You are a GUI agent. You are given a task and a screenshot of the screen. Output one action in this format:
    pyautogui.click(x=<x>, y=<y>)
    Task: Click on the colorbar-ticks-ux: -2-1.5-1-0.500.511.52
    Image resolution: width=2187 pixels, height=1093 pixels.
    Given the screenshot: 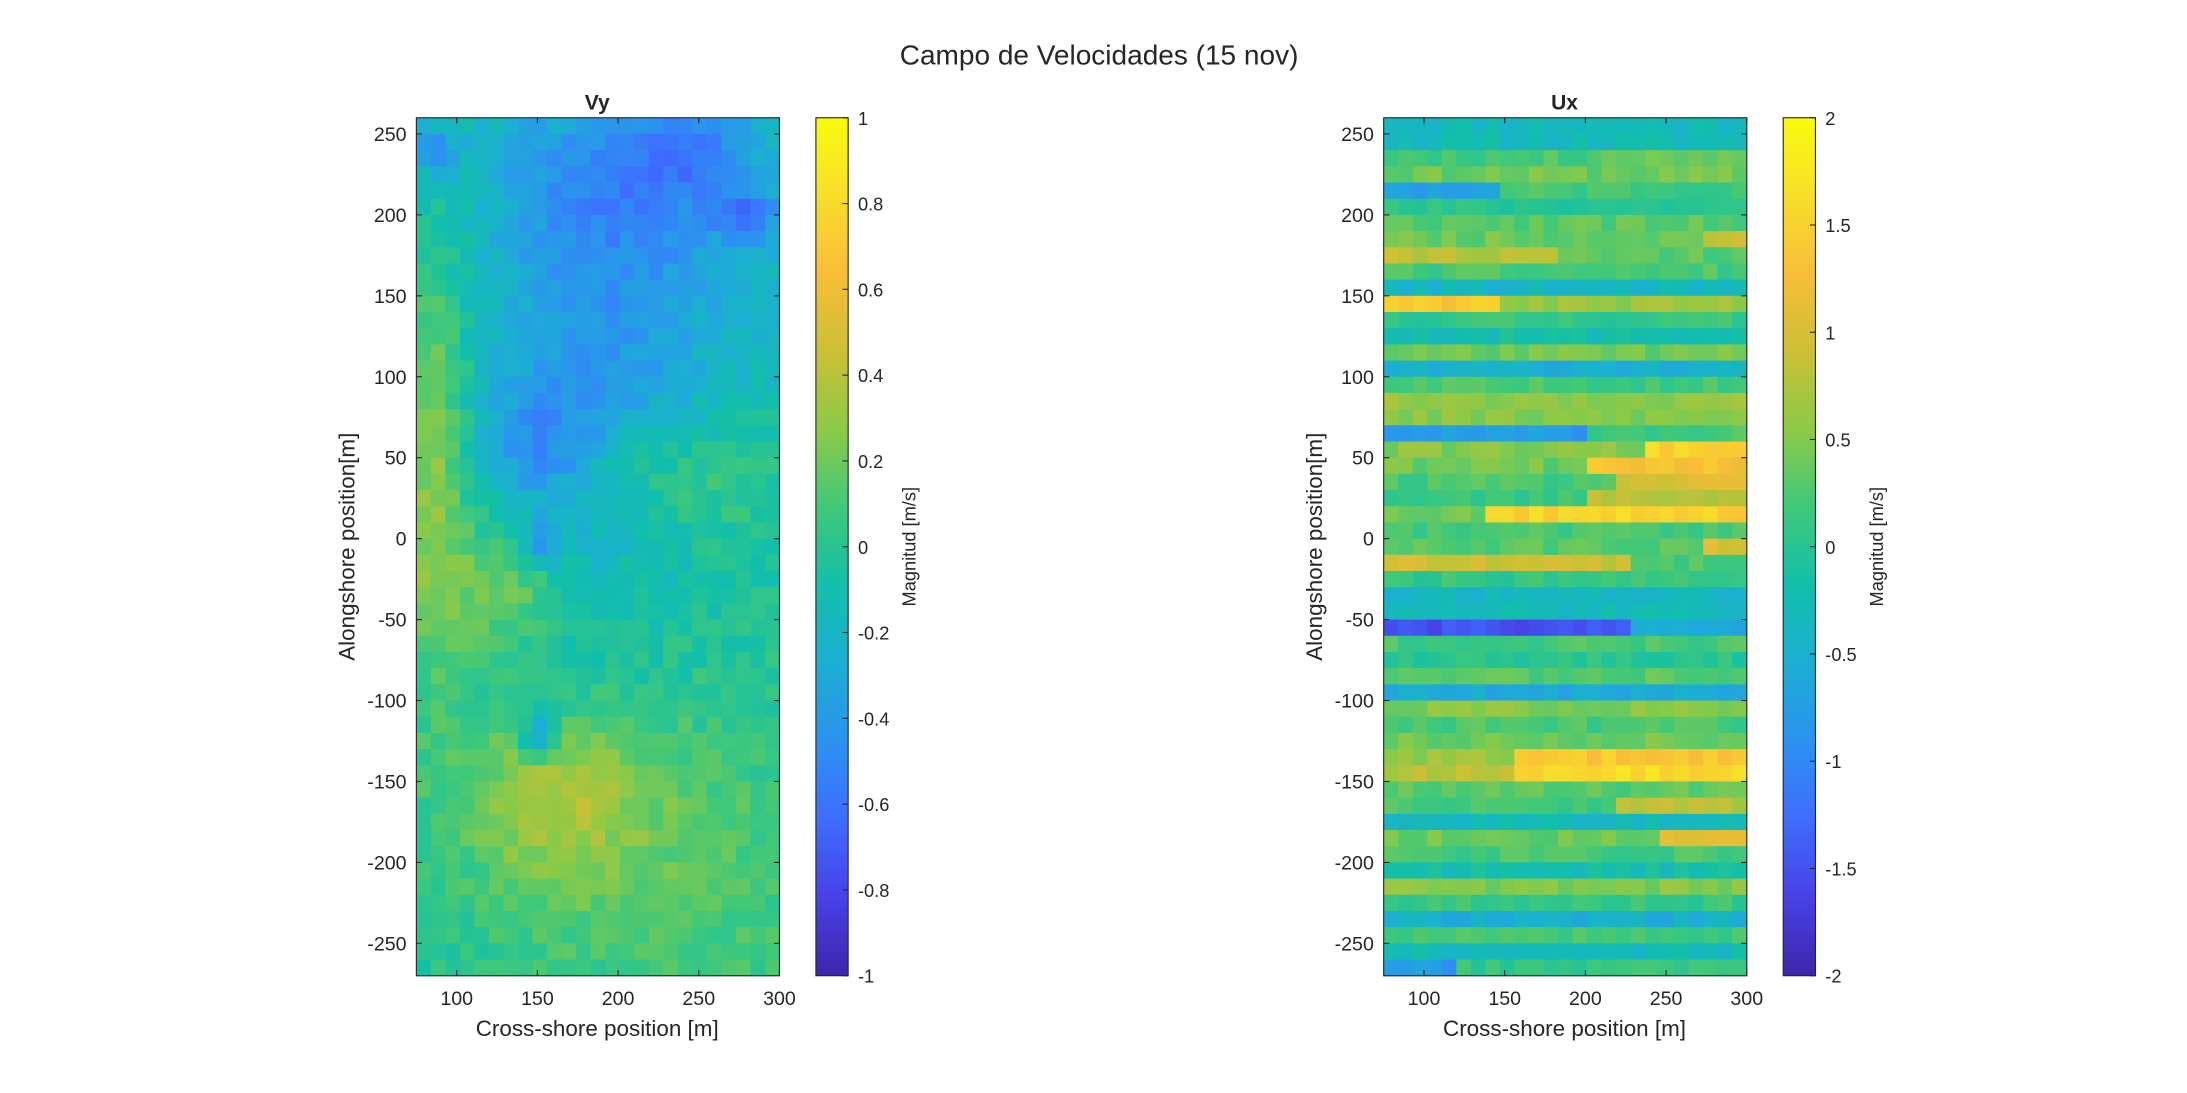 What is the action you would take?
    pyautogui.click(x=1833, y=548)
    